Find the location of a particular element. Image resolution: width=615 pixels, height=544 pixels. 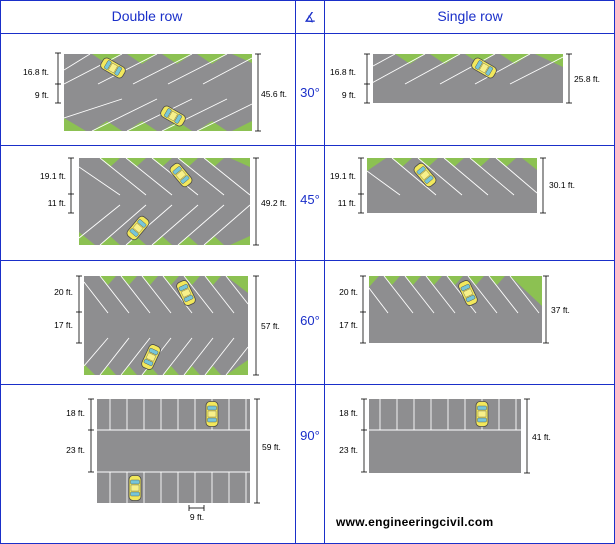

dim-stall-60-double: 20 ft. is located at coordinates (63, 292).